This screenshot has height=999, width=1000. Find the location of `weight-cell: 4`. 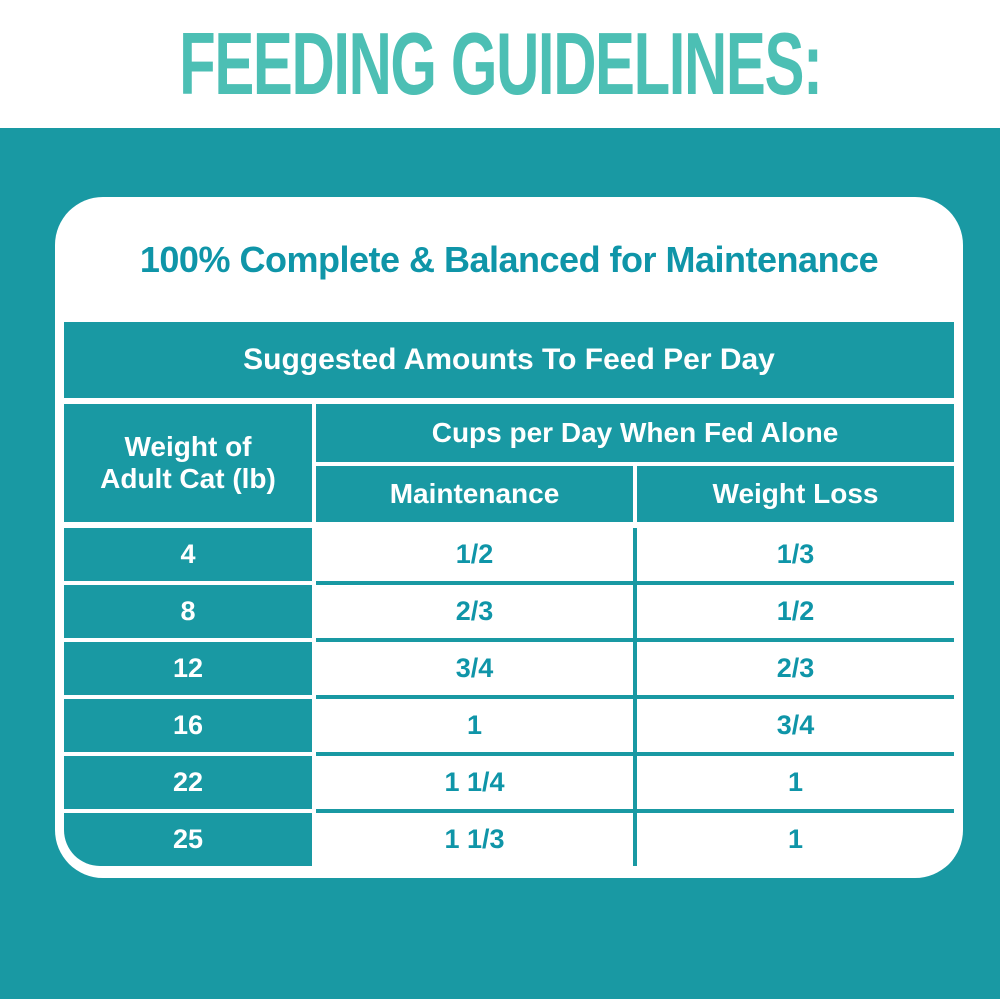

weight-cell: 4 is located at coordinates (188, 554).